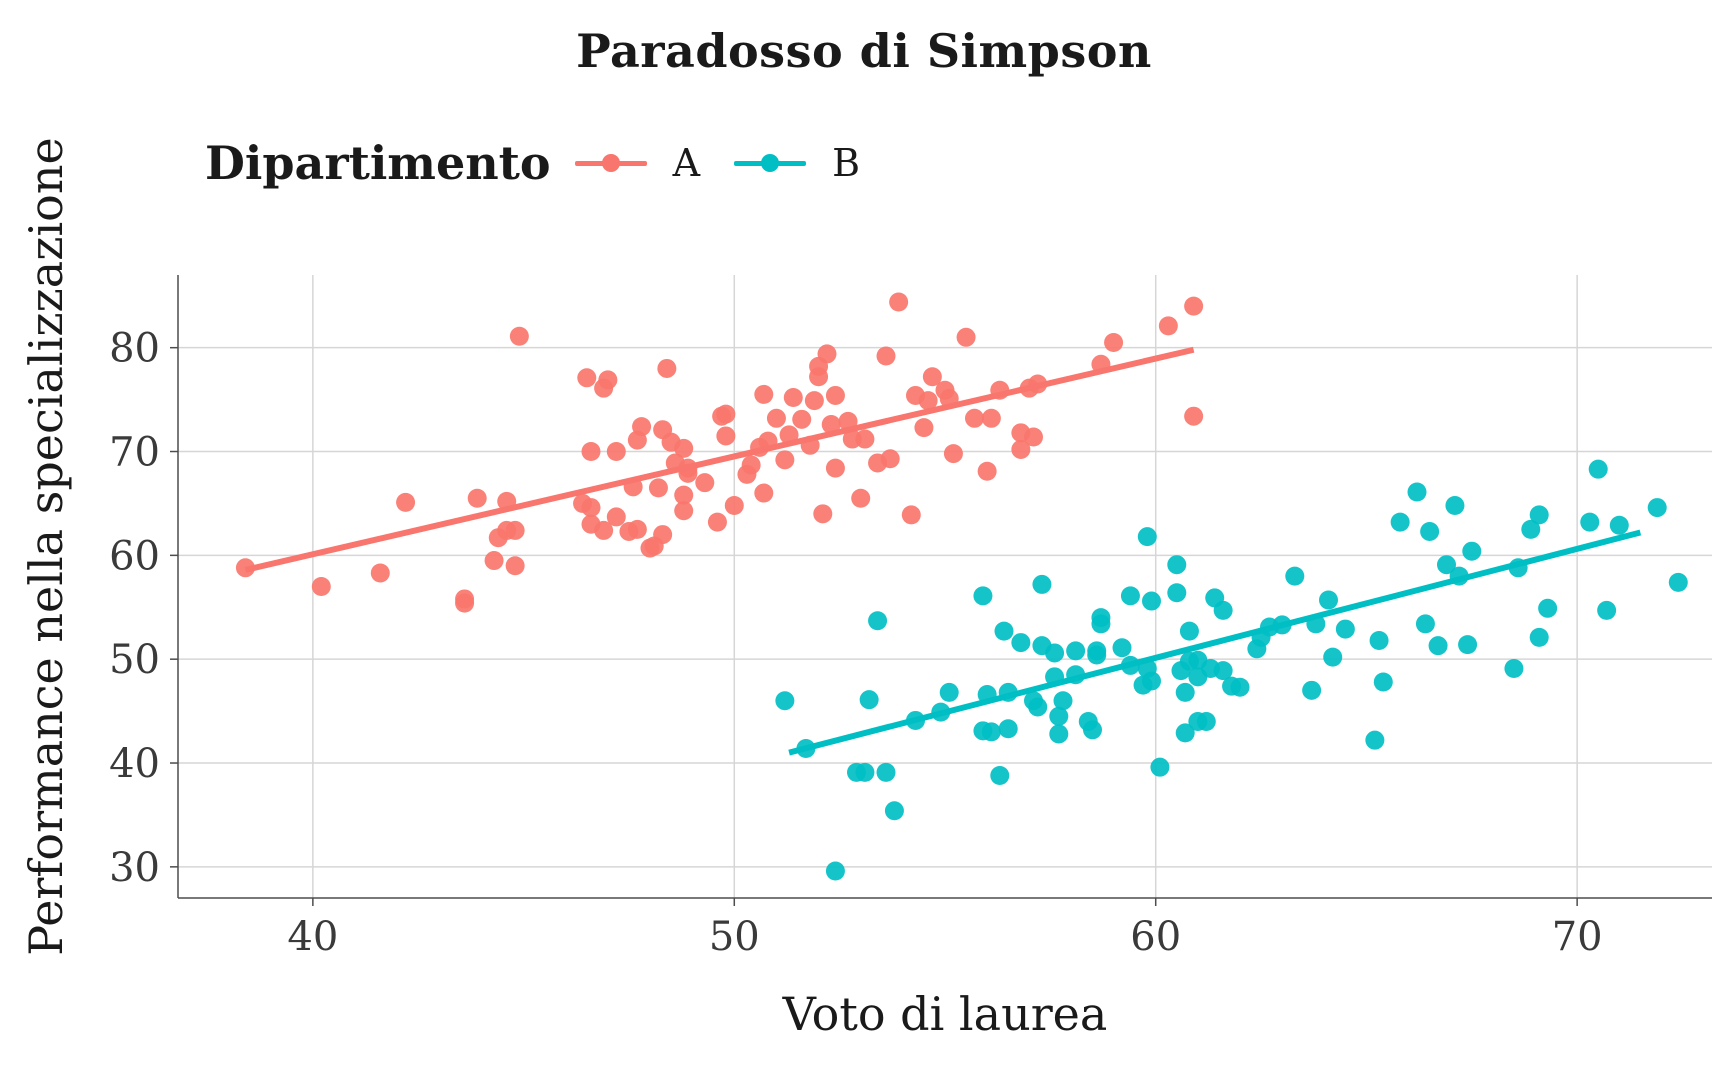 This screenshot has height=1067, width=1728. I want to click on fit-line-a, so click(719, 459).